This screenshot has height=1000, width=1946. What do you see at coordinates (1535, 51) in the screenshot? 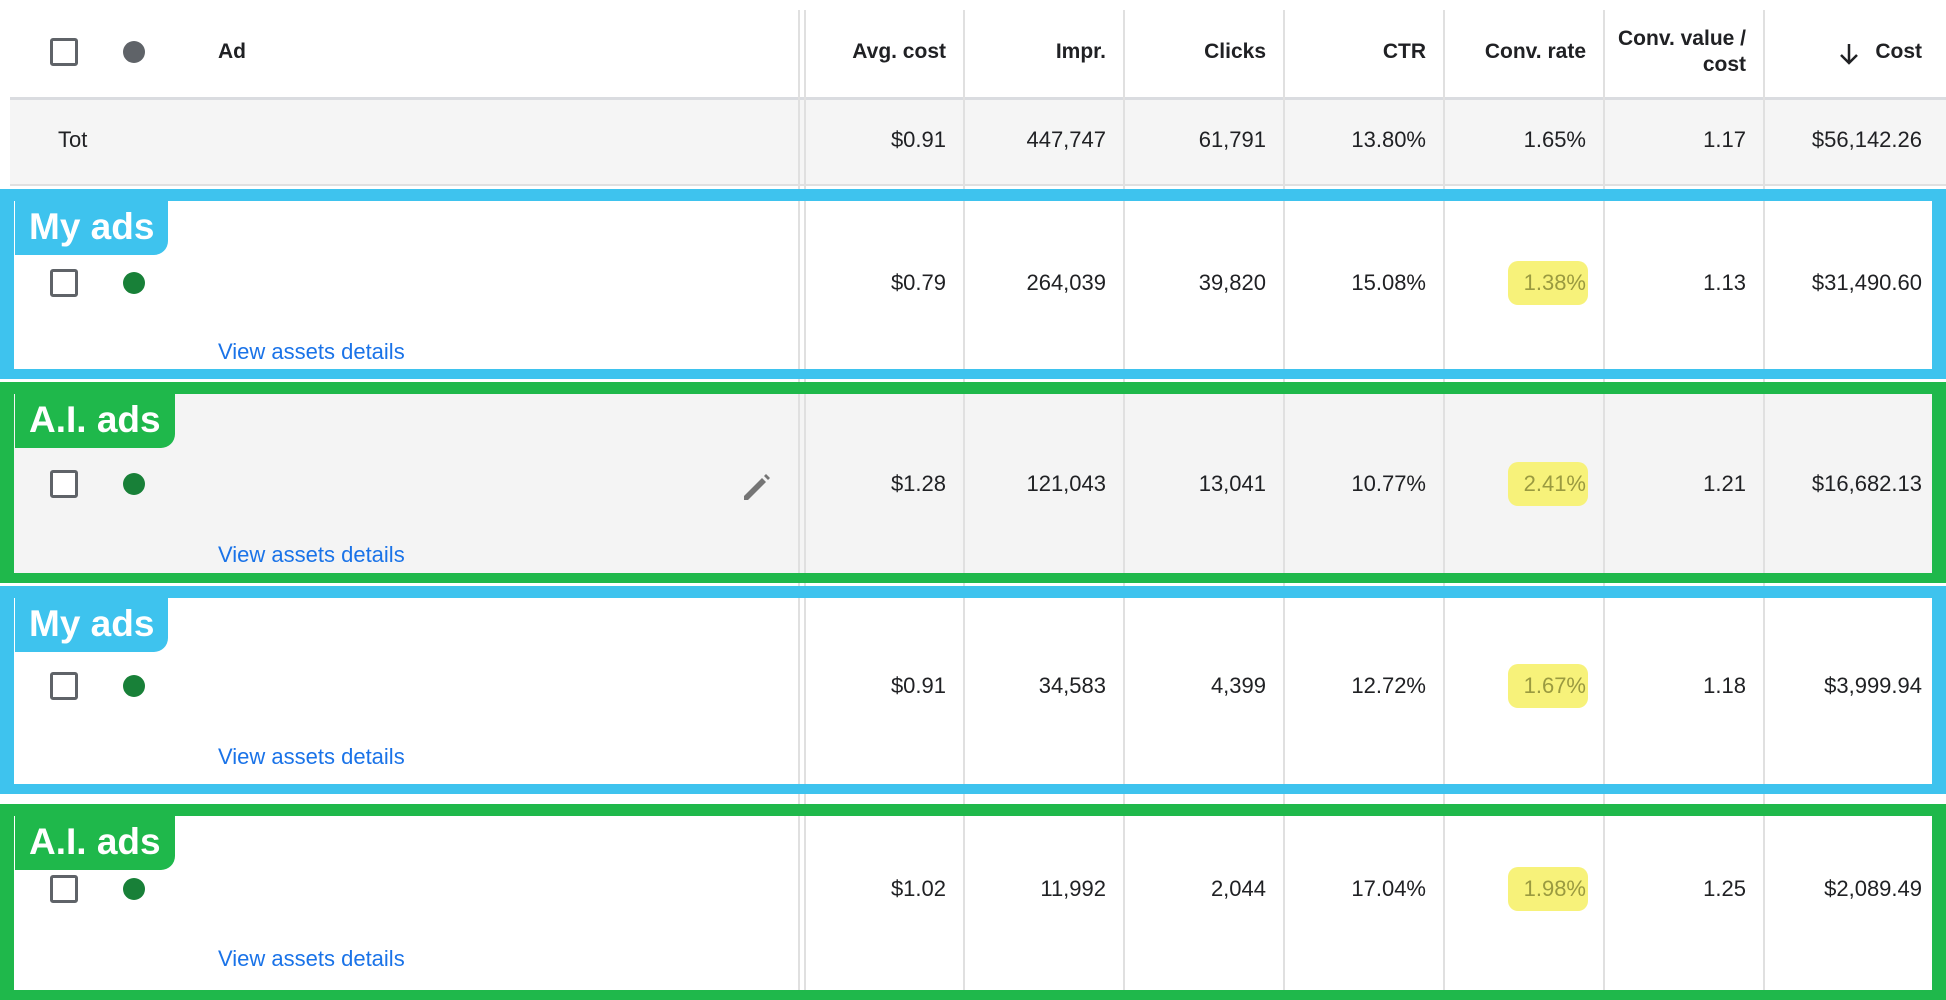
I see `header-cell: Conv. rate` at bounding box center [1535, 51].